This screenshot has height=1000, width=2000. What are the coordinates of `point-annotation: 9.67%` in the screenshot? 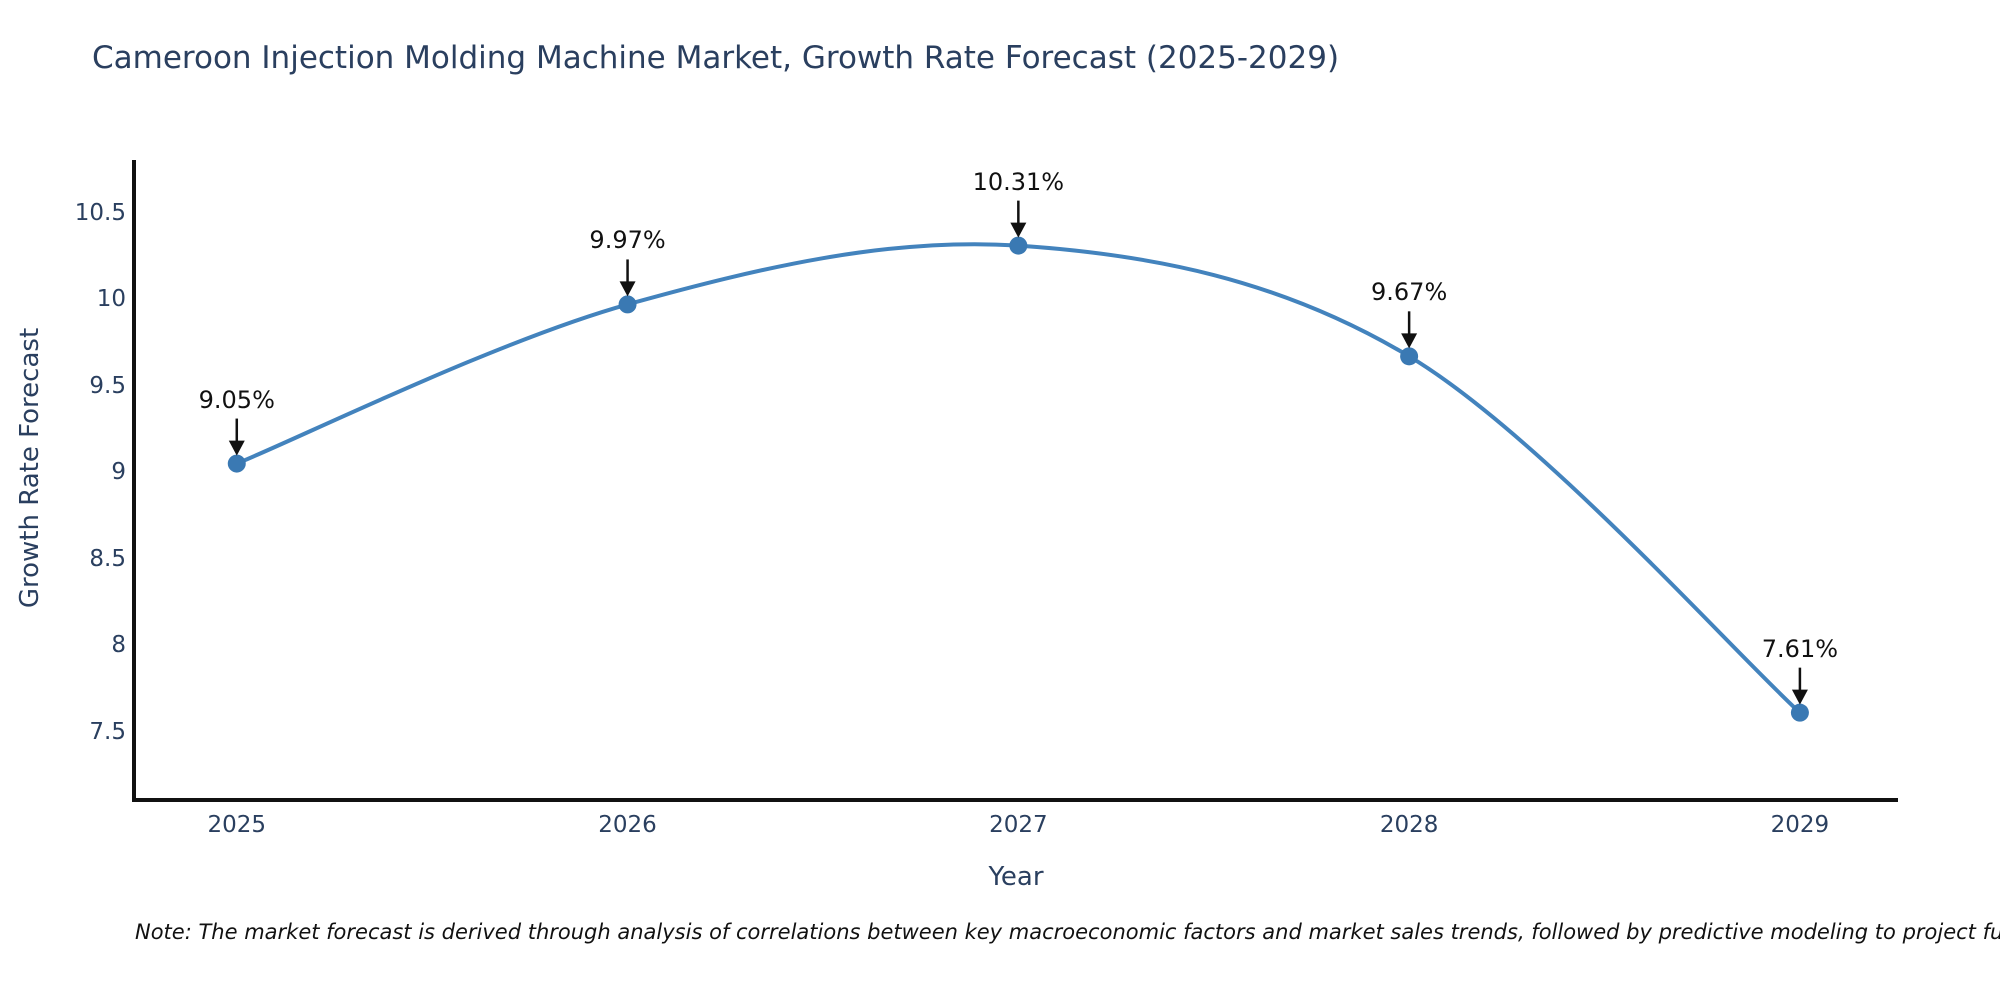 It's located at (1409, 292).